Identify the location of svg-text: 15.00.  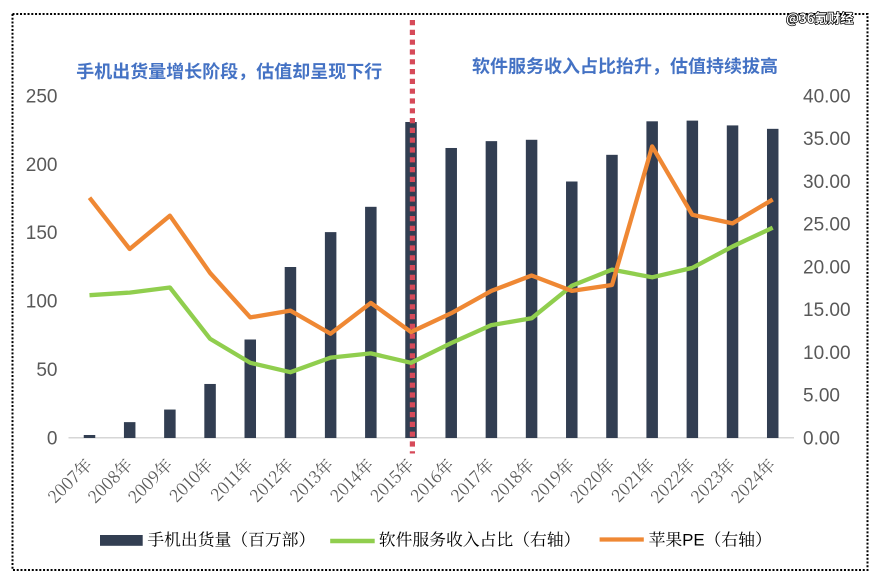
(827, 310).